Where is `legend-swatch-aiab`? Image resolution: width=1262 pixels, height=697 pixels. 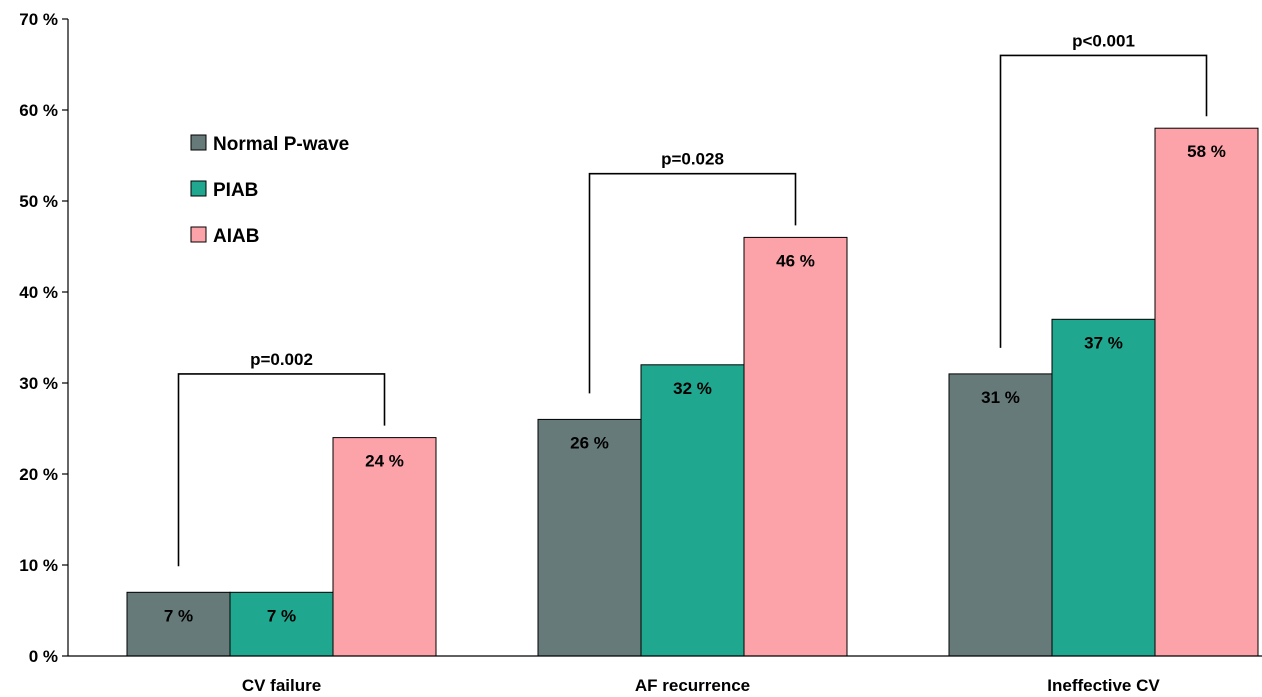 legend-swatch-aiab is located at coordinates (198, 234).